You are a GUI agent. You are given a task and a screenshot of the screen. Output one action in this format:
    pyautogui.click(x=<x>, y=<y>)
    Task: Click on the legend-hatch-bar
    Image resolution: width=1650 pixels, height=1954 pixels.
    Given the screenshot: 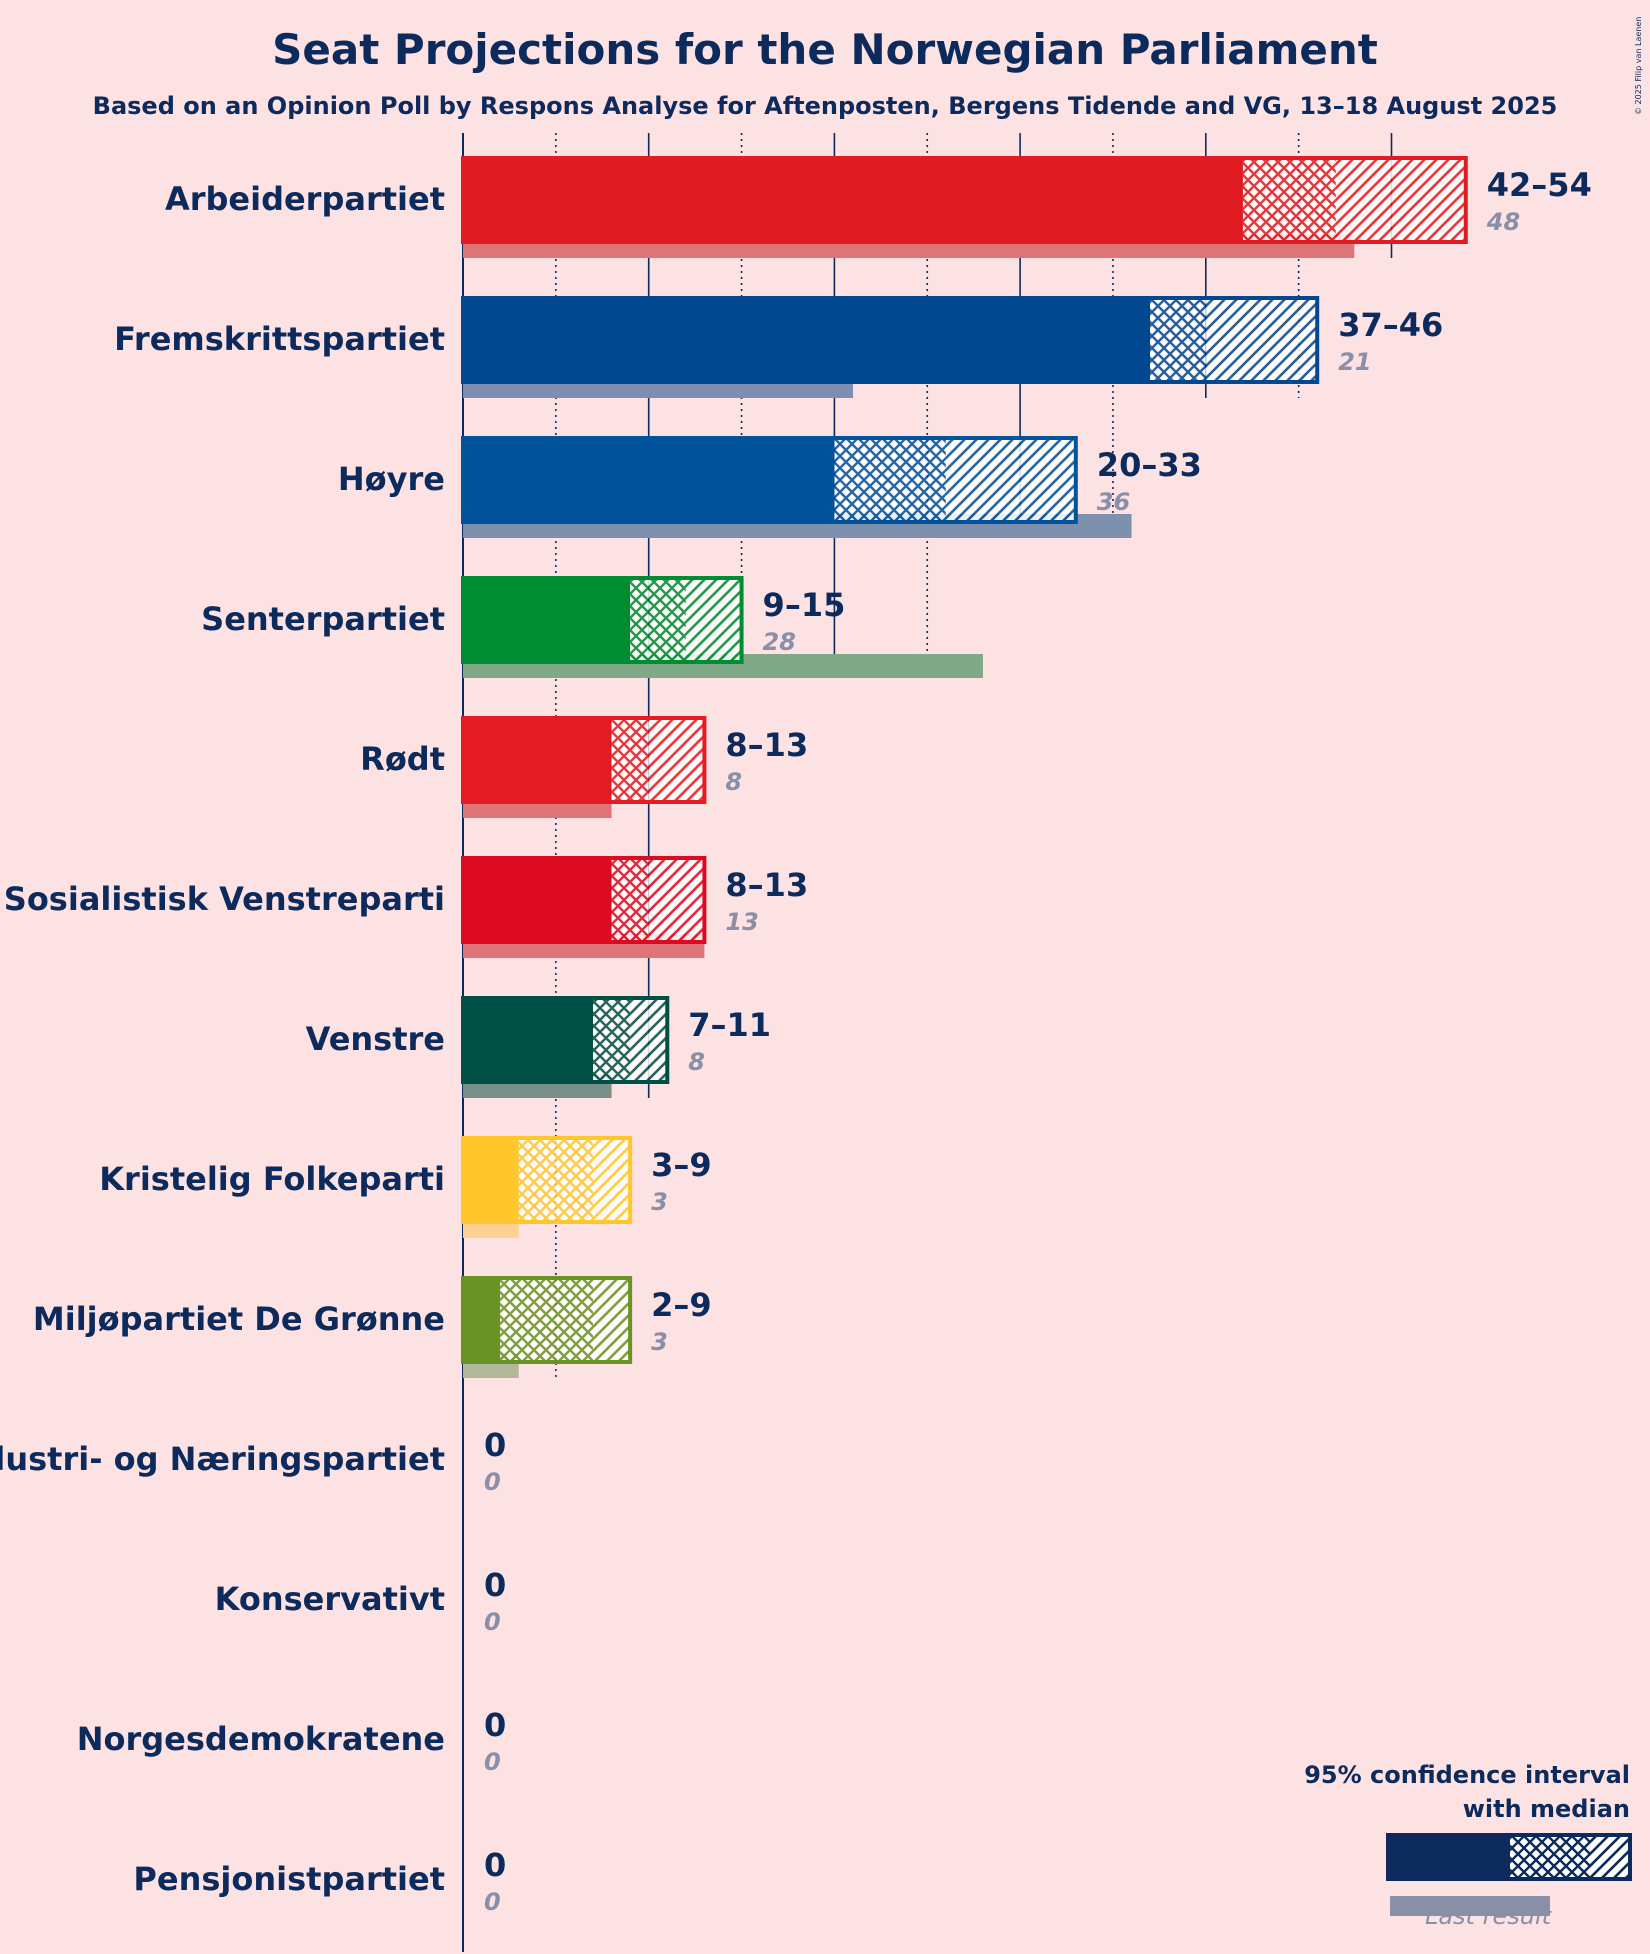 What is the action you would take?
    pyautogui.click(x=1610, y=1857)
    